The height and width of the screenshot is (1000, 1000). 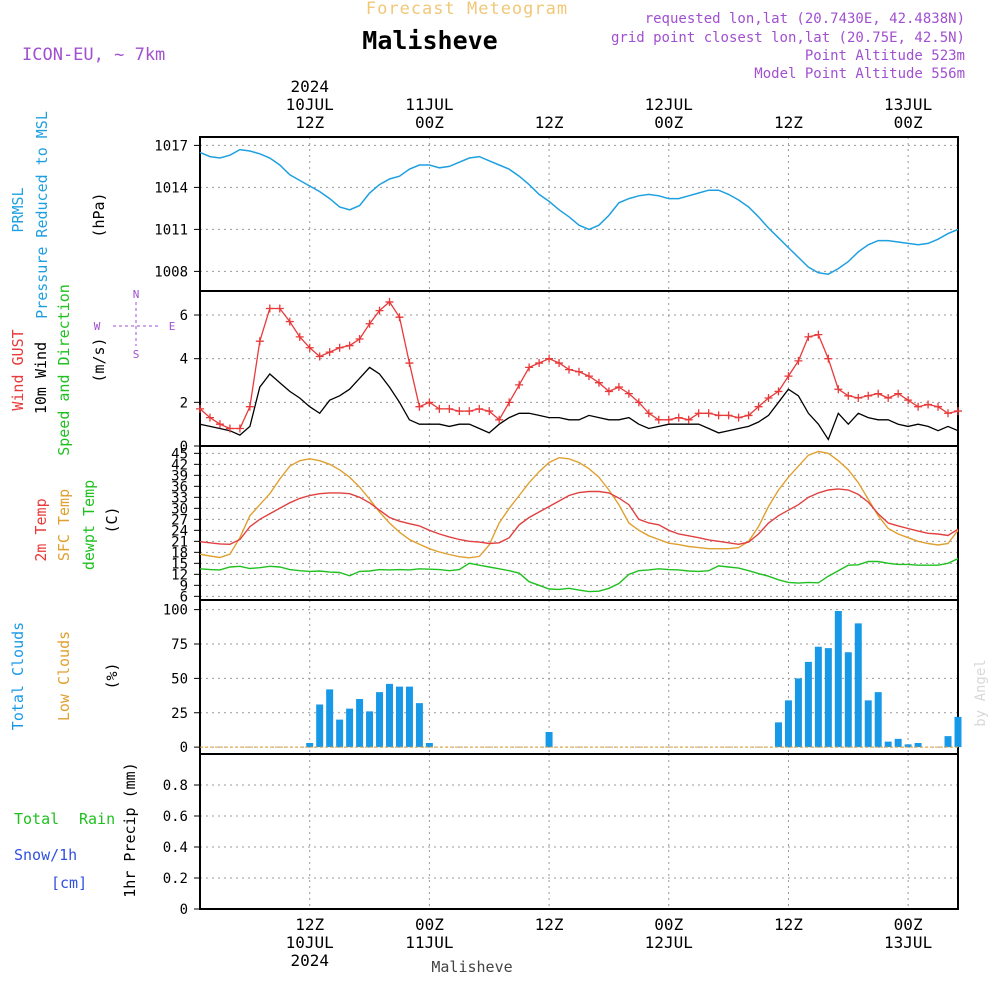 I want to click on bottom-time-label: 00Z, so click(x=908, y=924).